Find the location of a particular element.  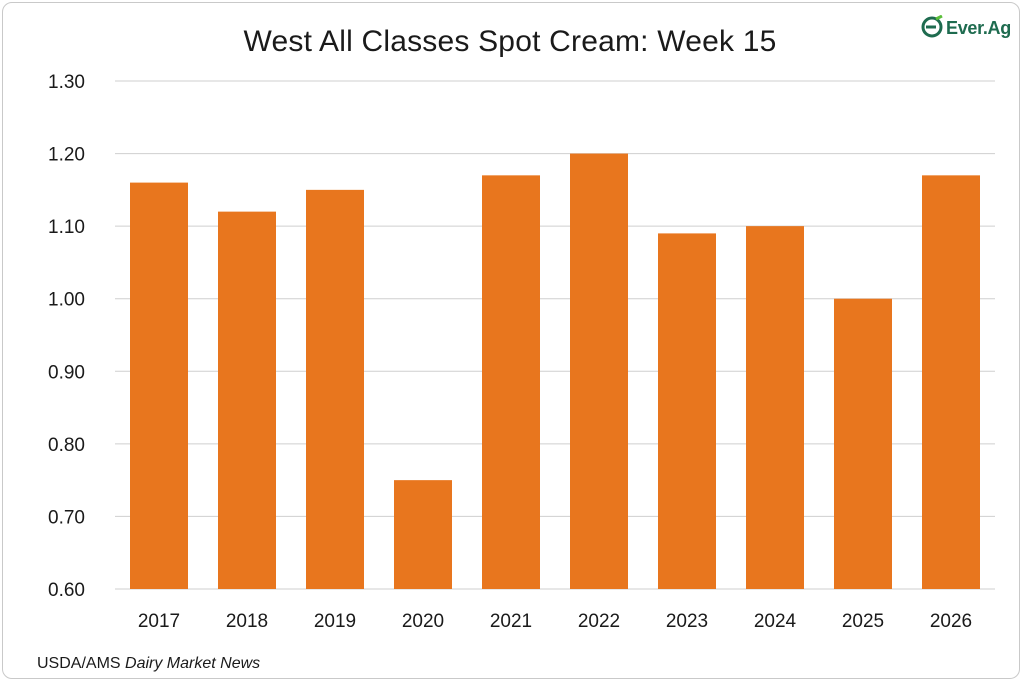

x-tick-label: 2026 is located at coordinates (951, 621).